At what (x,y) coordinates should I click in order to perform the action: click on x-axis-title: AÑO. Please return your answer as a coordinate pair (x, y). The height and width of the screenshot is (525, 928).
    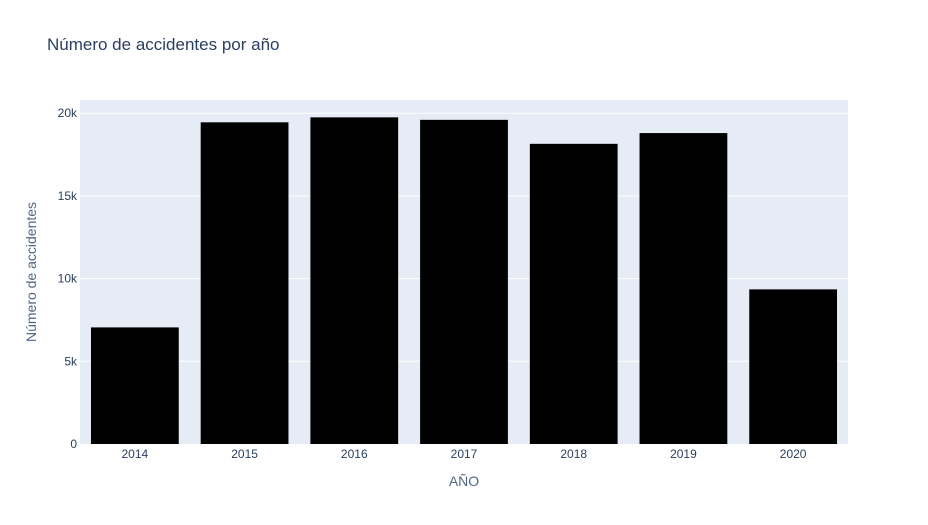
    Looking at the image, I should click on (464, 481).